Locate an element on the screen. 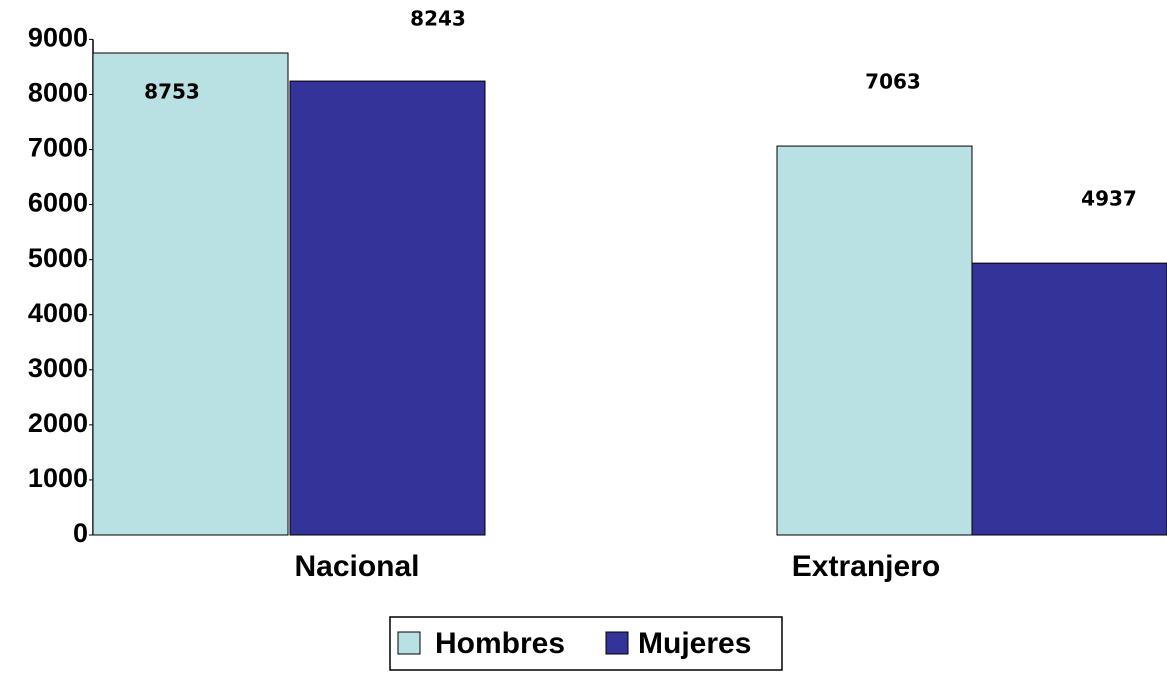  y-tick-label: 2000 is located at coordinates (58, 423).